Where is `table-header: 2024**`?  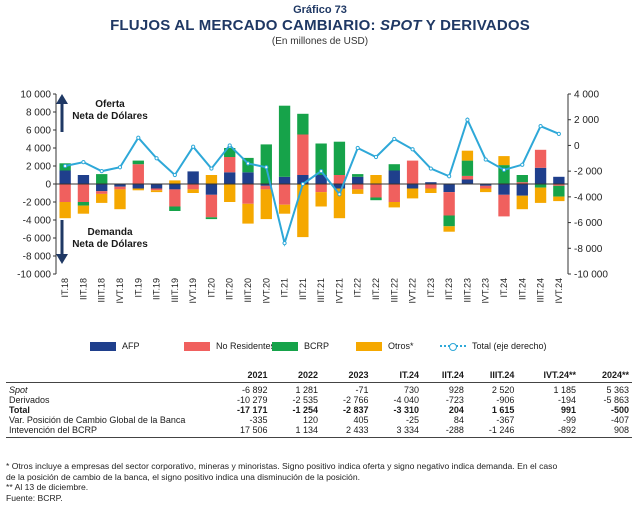 table-header: 2024** is located at coordinates (605, 375).